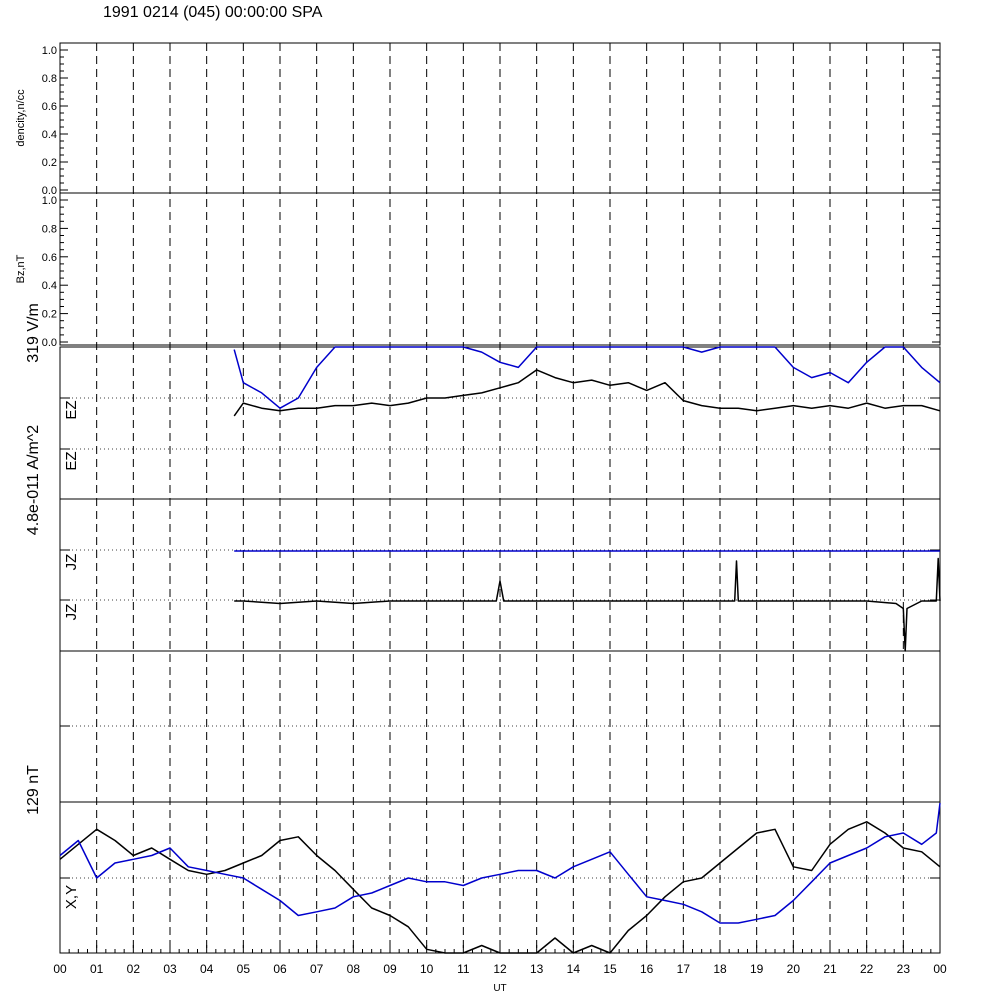 This screenshot has height=1000, width=1000. Describe the element at coordinates (33, 333) in the screenshot. I see `scale-label: 319 V/m` at that location.